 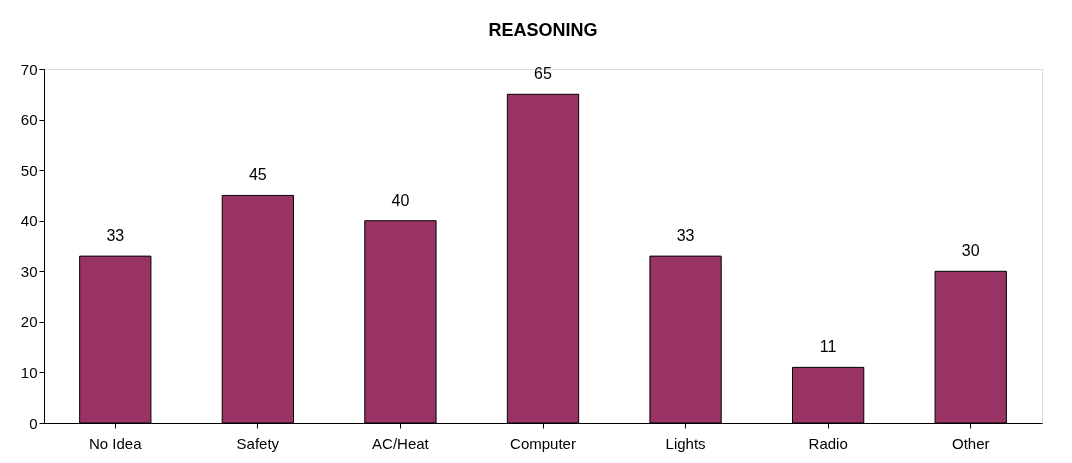 I want to click on y-tick-label: 70, so click(x=29, y=69).